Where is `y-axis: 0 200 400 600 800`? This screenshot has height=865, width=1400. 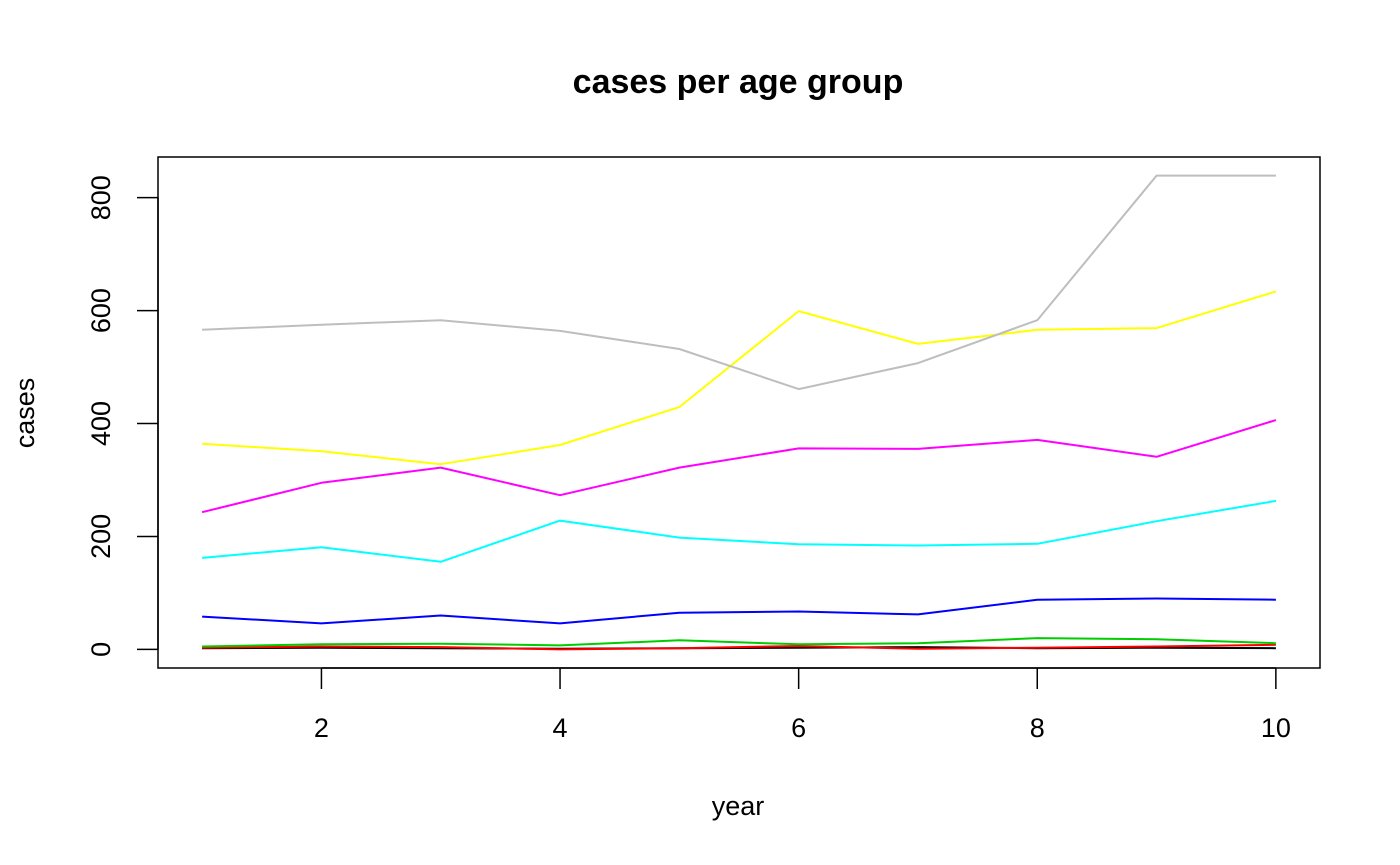
y-axis: 0 200 400 600 800 is located at coordinates (122, 416).